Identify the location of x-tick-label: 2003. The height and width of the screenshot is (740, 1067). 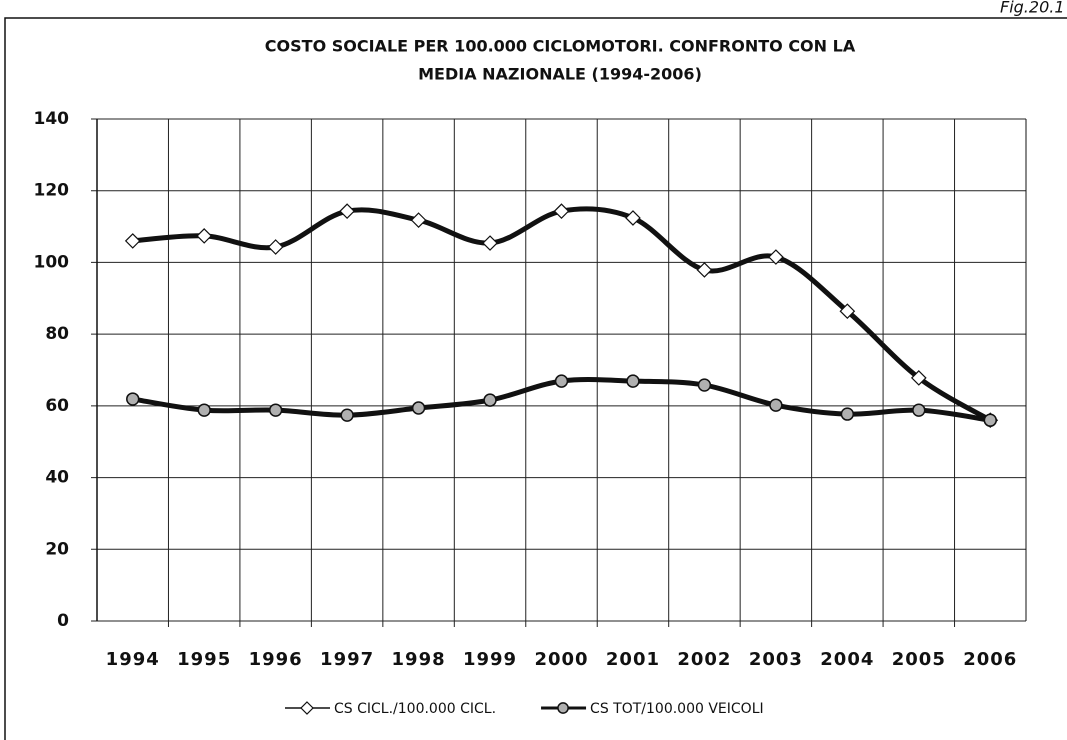
(776, 659).